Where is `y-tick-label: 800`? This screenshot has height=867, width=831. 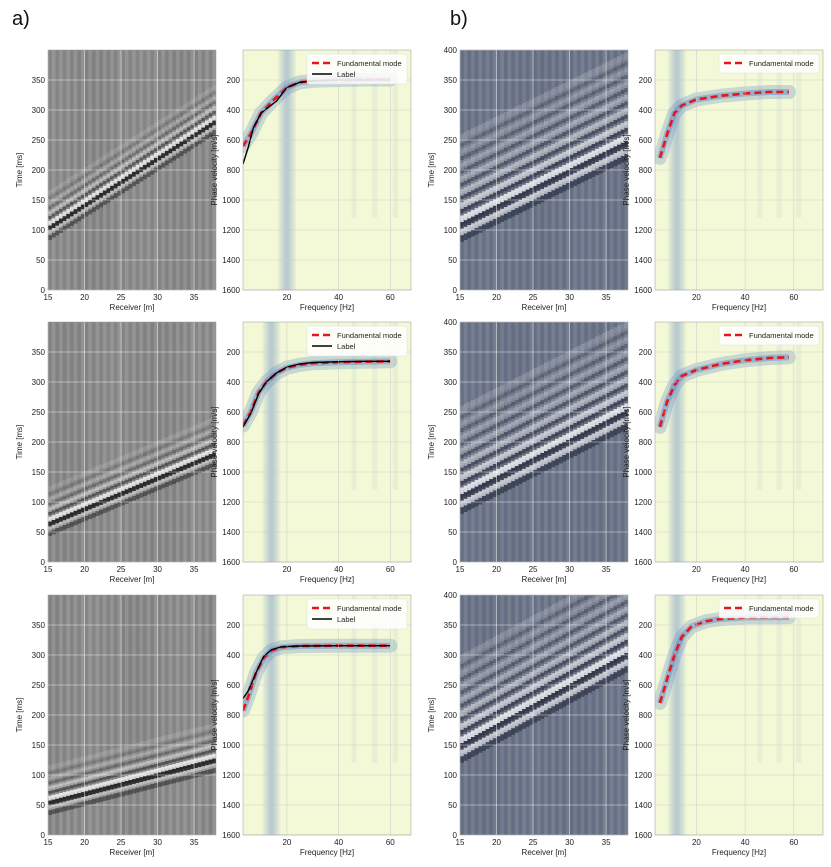
y-tick-label: 800 is located at coordinates (646, 715).